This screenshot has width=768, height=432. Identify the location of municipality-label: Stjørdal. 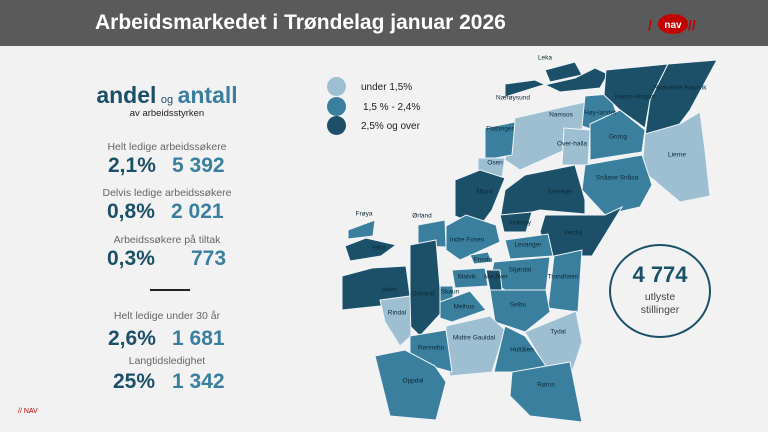
(520, 270).